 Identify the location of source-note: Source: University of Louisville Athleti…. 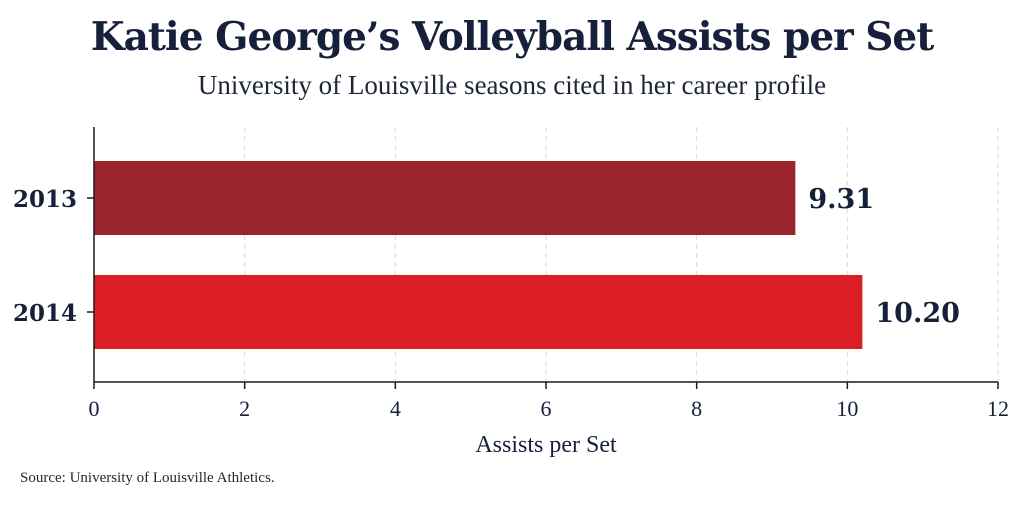
(147, 478).